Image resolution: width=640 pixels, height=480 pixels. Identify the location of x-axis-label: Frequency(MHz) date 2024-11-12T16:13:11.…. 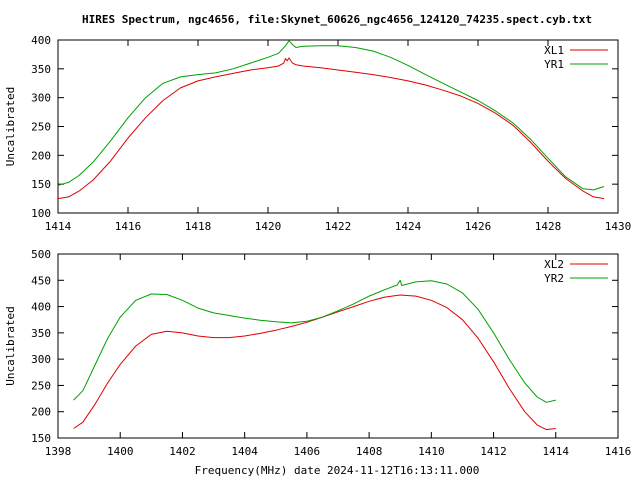
(337, 470).